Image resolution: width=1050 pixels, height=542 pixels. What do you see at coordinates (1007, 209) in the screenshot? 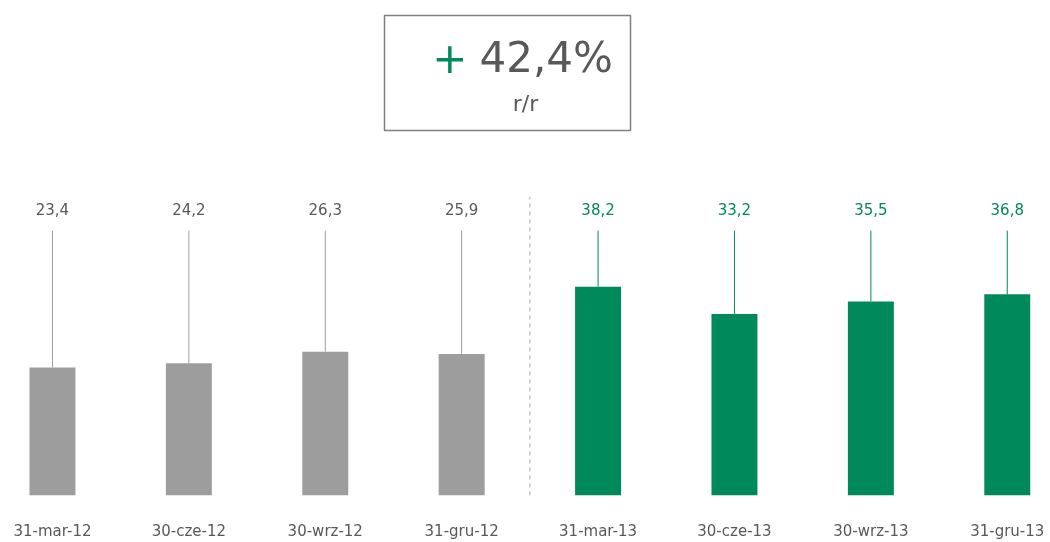
I see `data-label: 36,8` at bounding box center [1007, 209].